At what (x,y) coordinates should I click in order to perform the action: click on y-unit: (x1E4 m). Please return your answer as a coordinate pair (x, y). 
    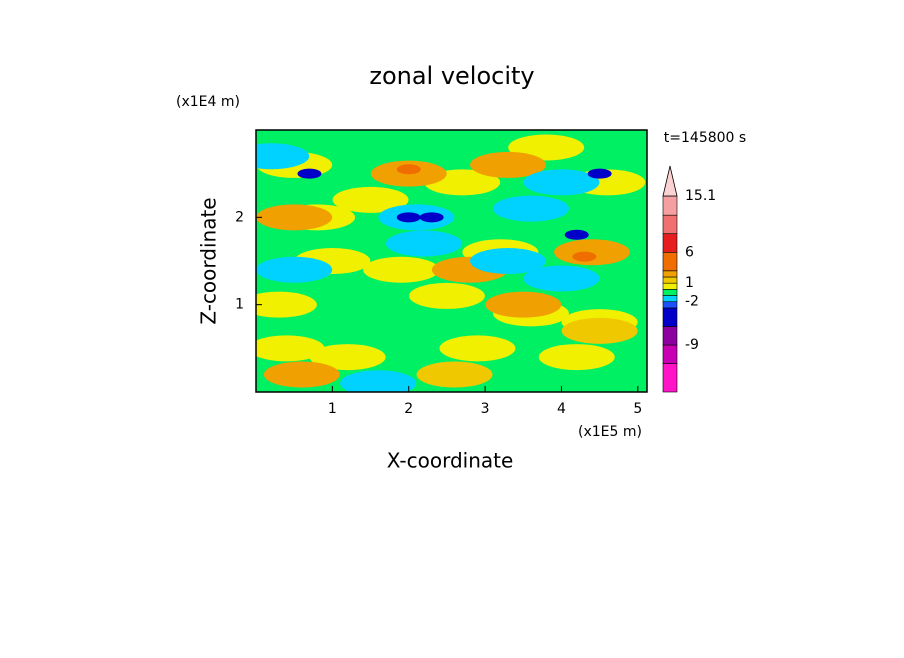
    Looking at the image, I should click on (208, 102).